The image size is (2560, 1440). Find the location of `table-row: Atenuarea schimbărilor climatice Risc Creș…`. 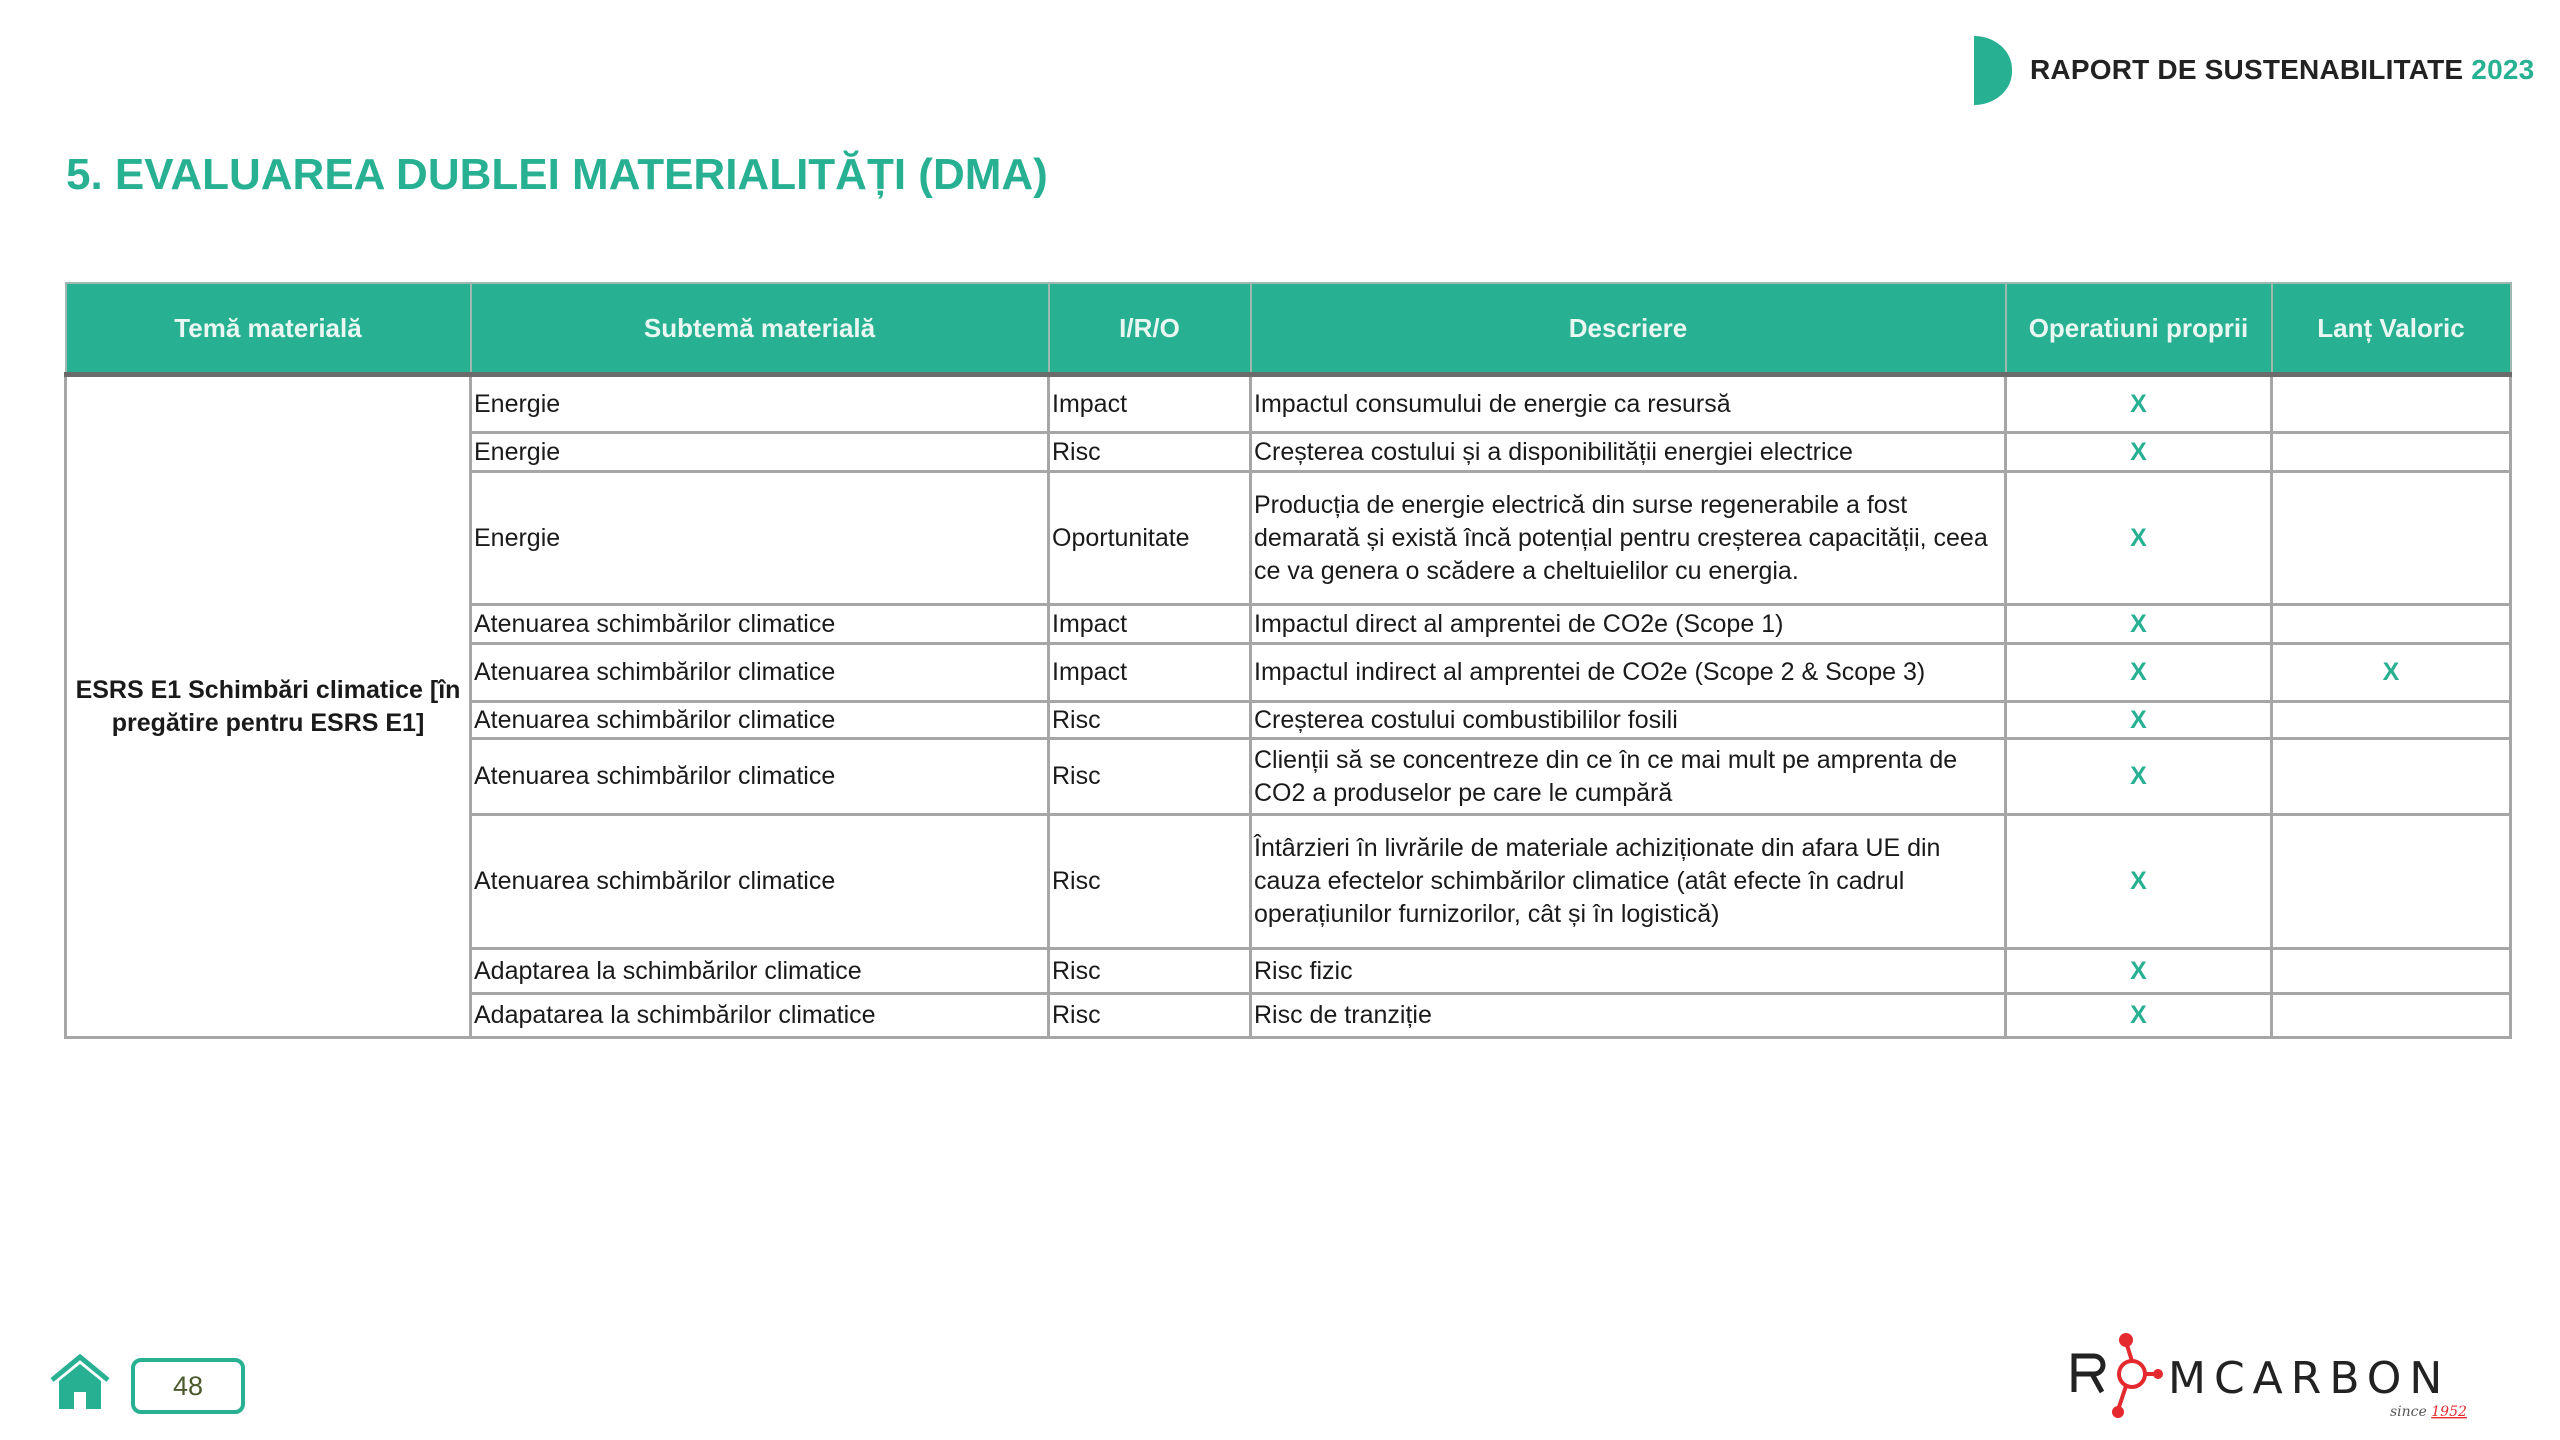

table-row: Atenuarea schimbărilor climatice Risc Creș… is located at coordinates (1289, 720).